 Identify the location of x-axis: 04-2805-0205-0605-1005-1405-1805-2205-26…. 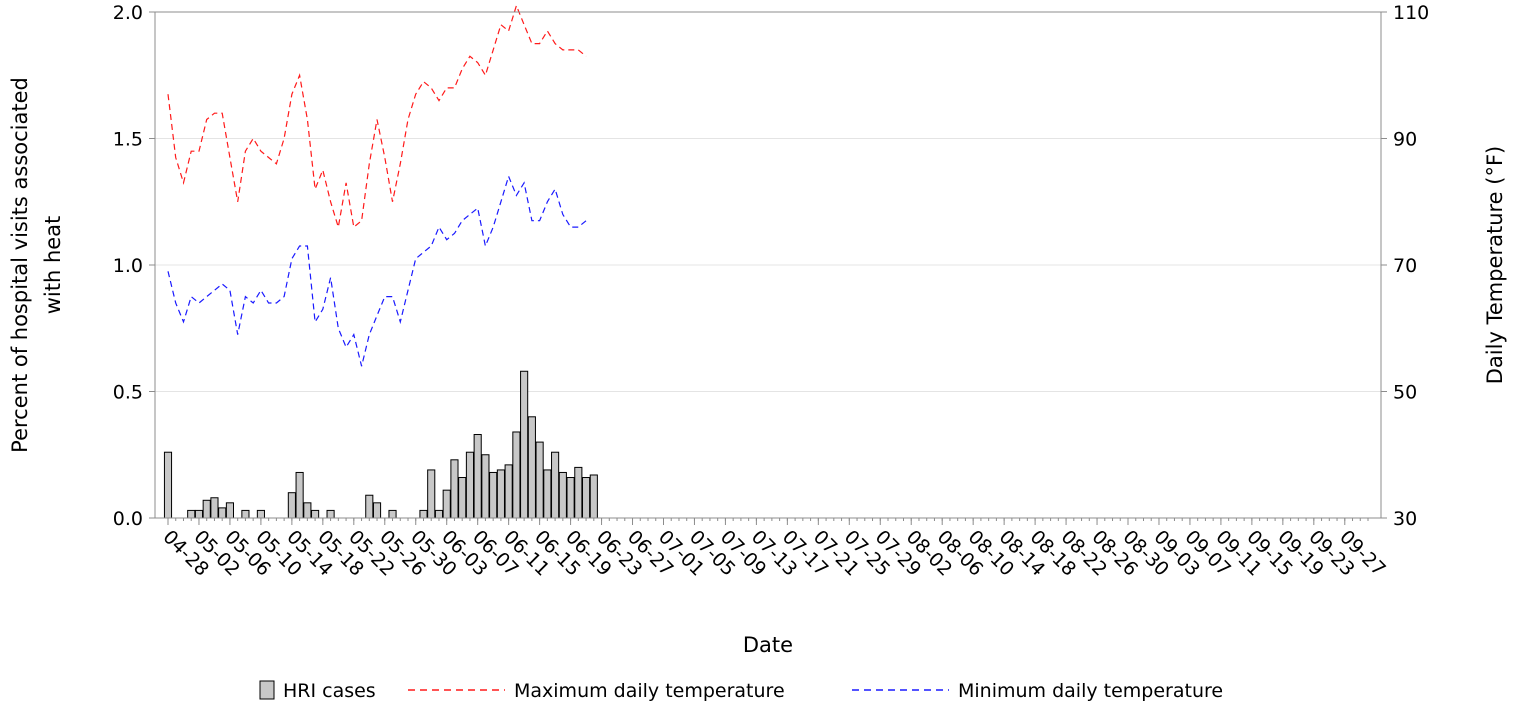
(774, 549).